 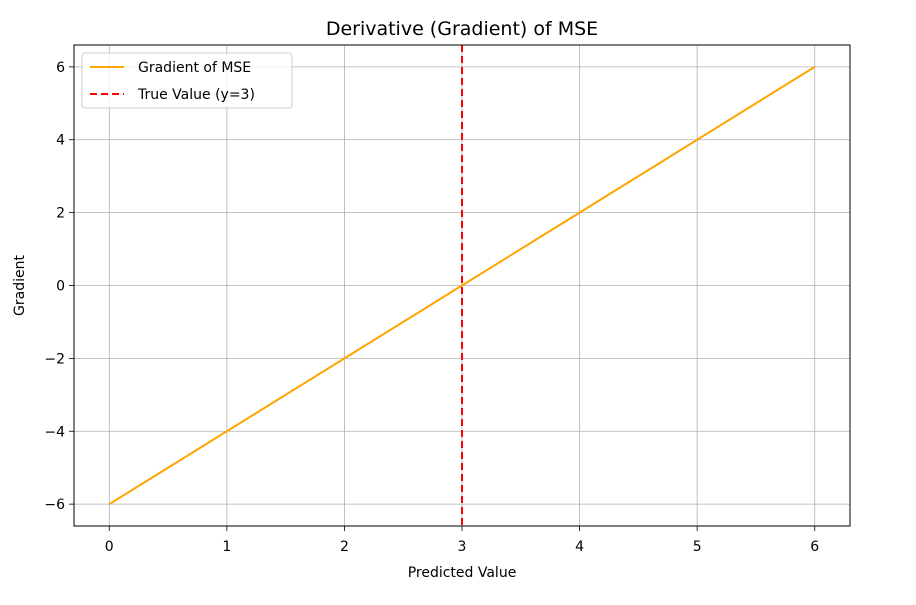 What do you see at coordinates (814, 547) in the screenshot?
I see `x-tick-label: 6` at bounding box center [814, 547].